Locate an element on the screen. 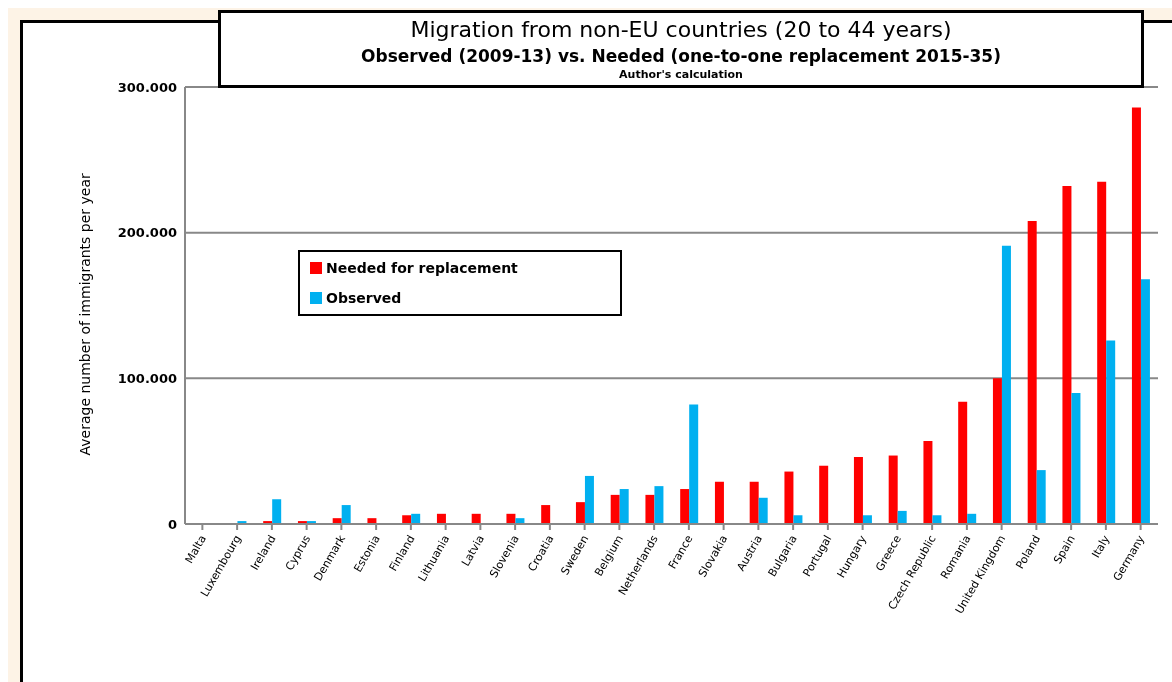 This screenshot has width=1172, height=682. chart-title: Migration from non-EU countries (20 to 44 years) is located at coordinates (681, 29).